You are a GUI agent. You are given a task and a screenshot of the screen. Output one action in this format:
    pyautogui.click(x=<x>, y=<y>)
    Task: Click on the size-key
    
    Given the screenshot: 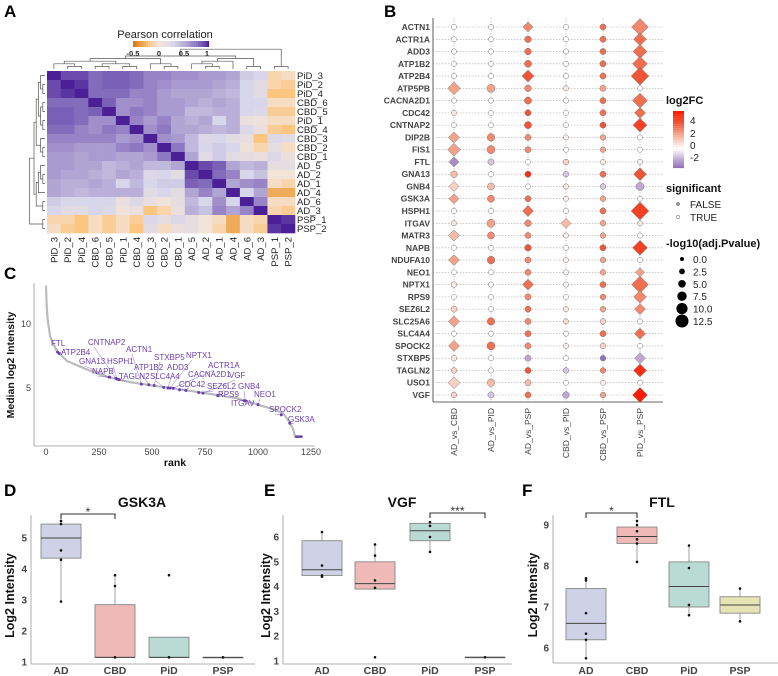 What is the action you would take?
    pyautogui.click(x=682, y=284)
    